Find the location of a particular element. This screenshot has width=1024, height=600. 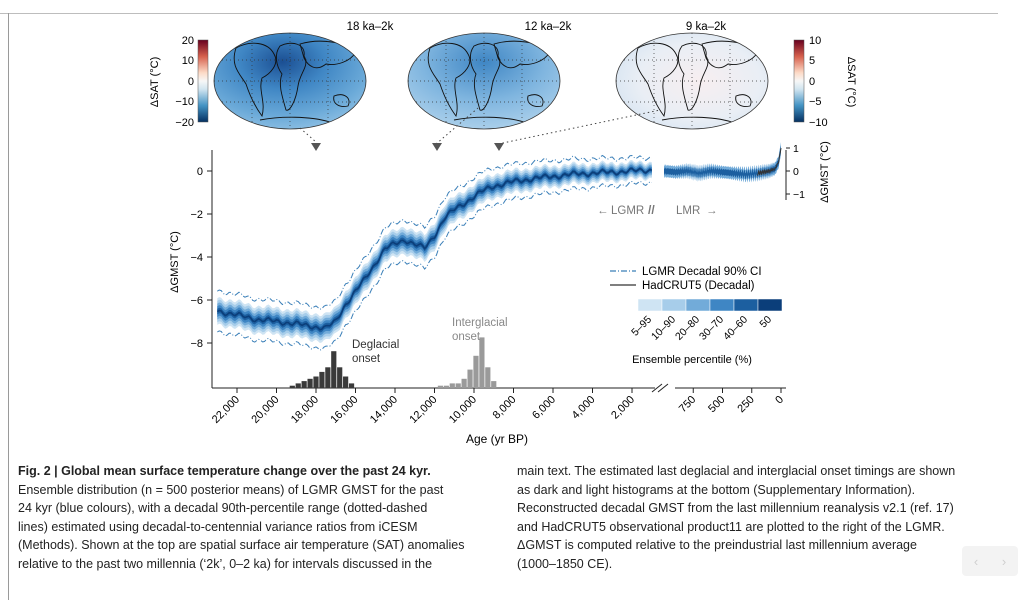

legend-ci: LGMR Decadal 90% CI is located at coordinates (702, 272).